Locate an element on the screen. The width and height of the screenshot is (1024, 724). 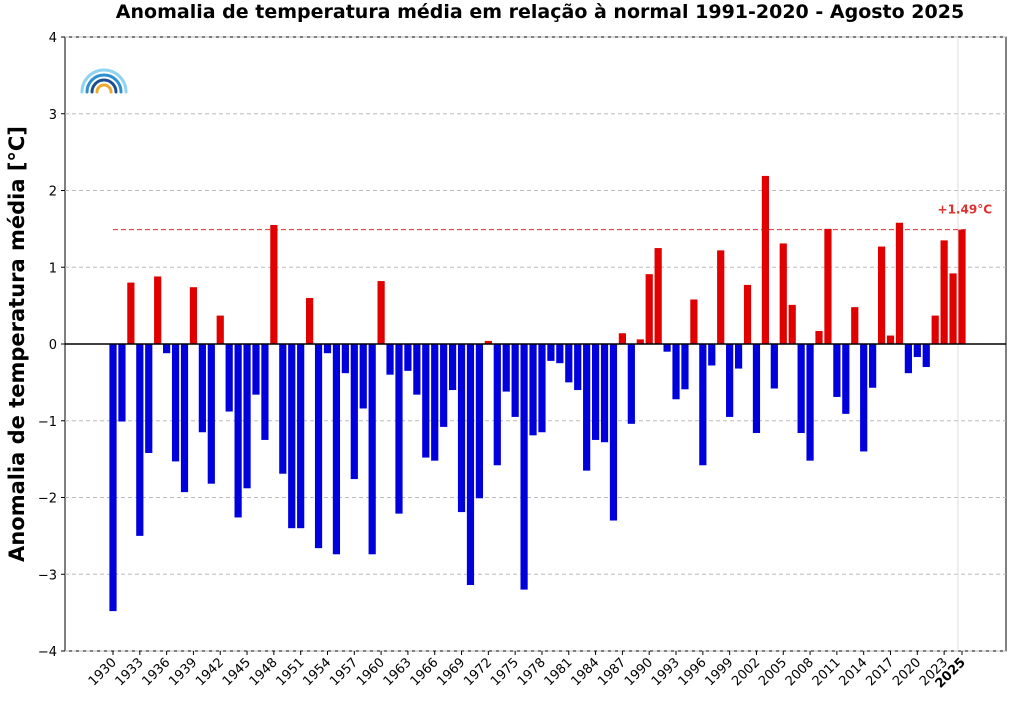
y-tick-label: 2 is located at coordinates (53, 192).